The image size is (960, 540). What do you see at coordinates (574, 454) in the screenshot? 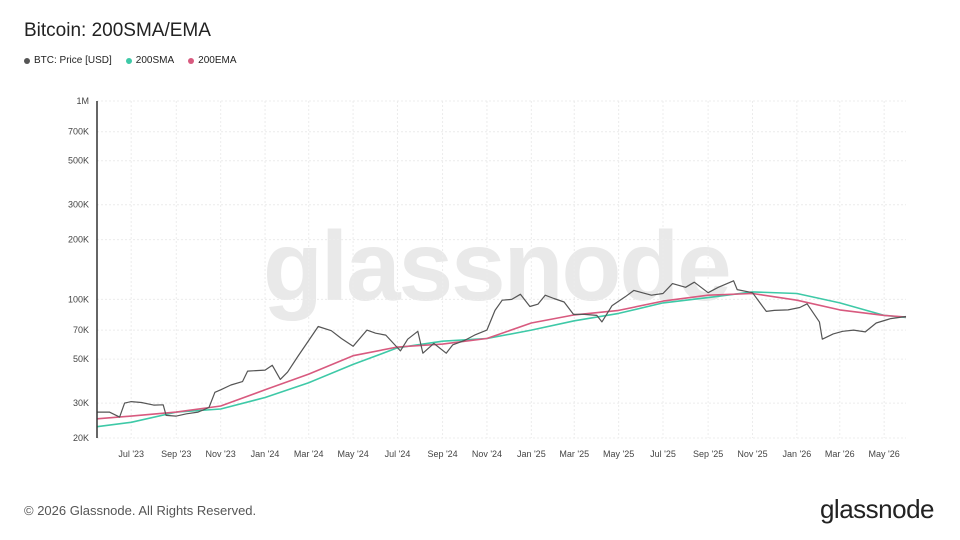
I see `x-tick-label: Mar '25` at bounding box center [574, 454].